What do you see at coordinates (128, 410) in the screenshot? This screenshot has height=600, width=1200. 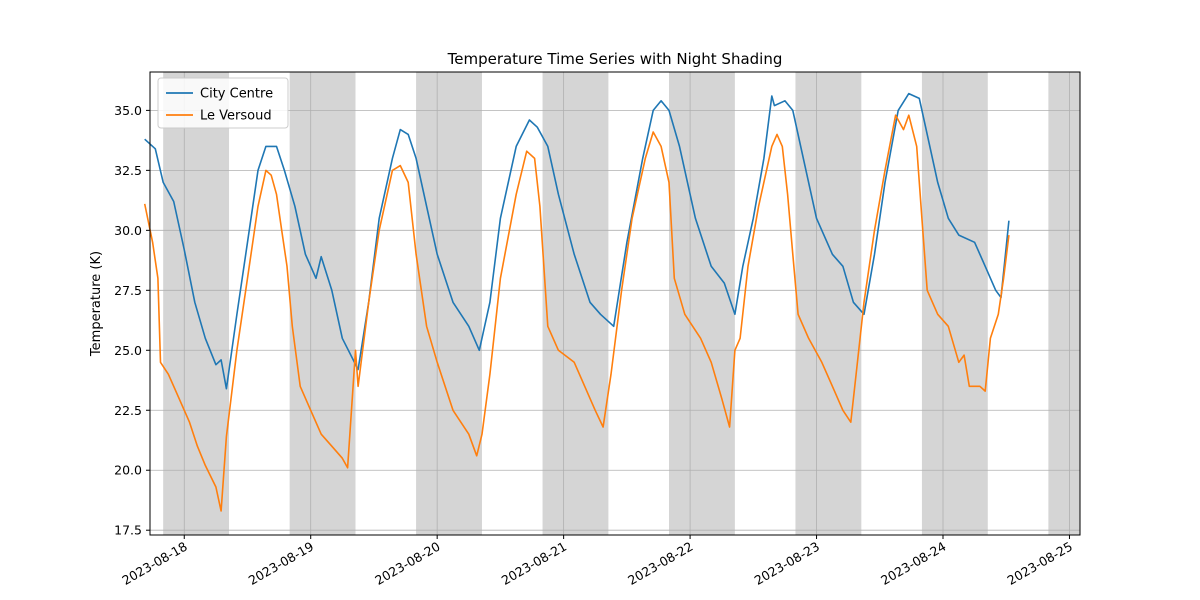 I see `y-tick-label-2: 22.5` at bounding box center [128, 410].